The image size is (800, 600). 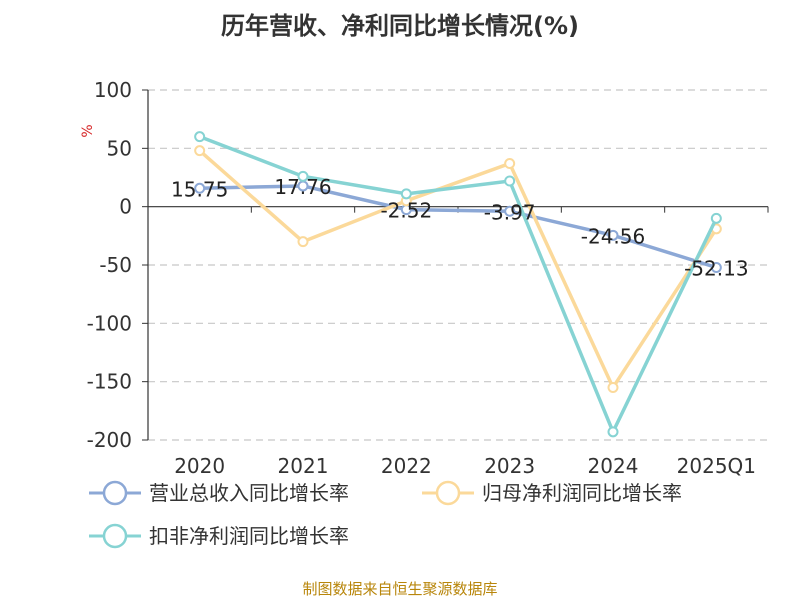 What do you see at coordinates (109, 440) in the screenshot?
I see `y-tick-label: -200` at bounding box center [109, 440].